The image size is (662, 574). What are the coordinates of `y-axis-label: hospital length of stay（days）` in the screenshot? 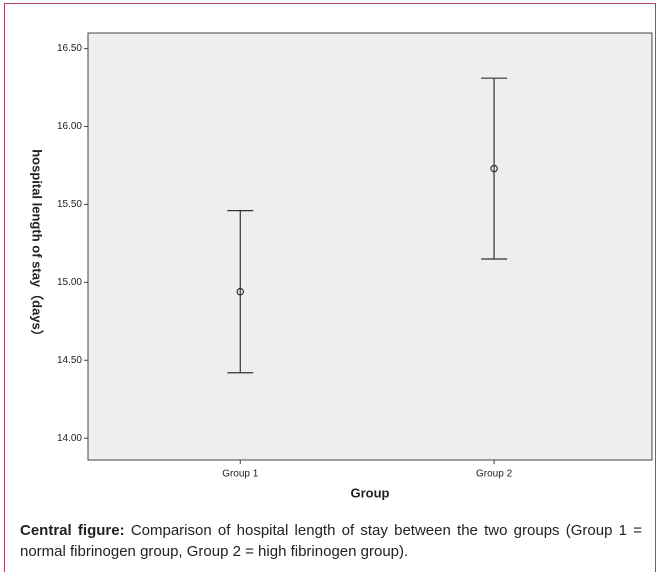 It's located at (37, 246).